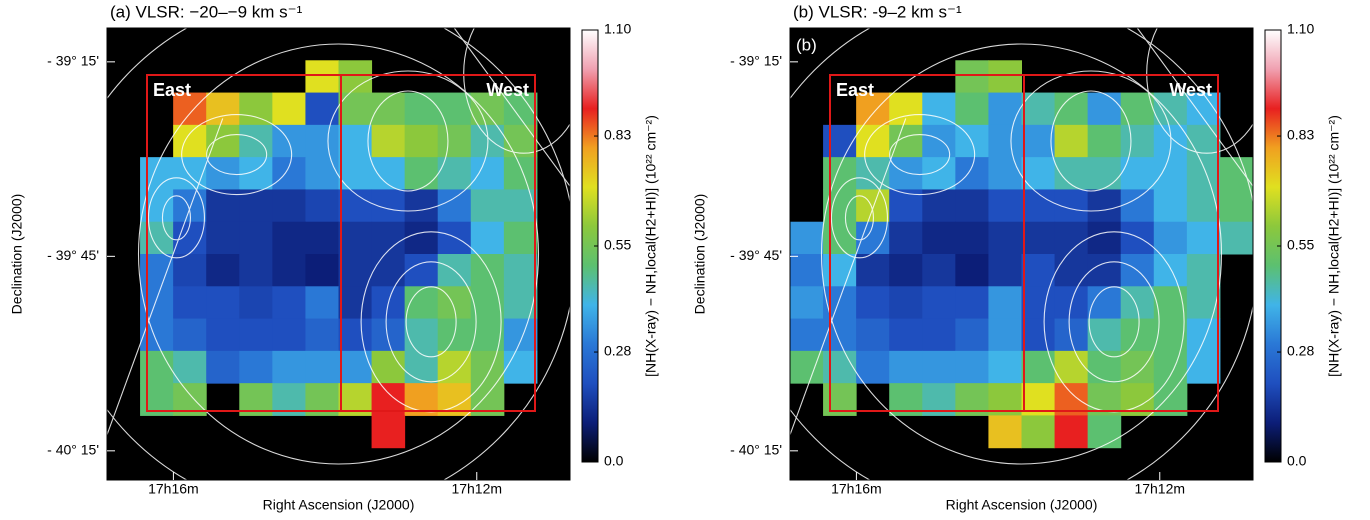  I want to click on colorbar-tick-label: 0.0, so click(1297, 461).